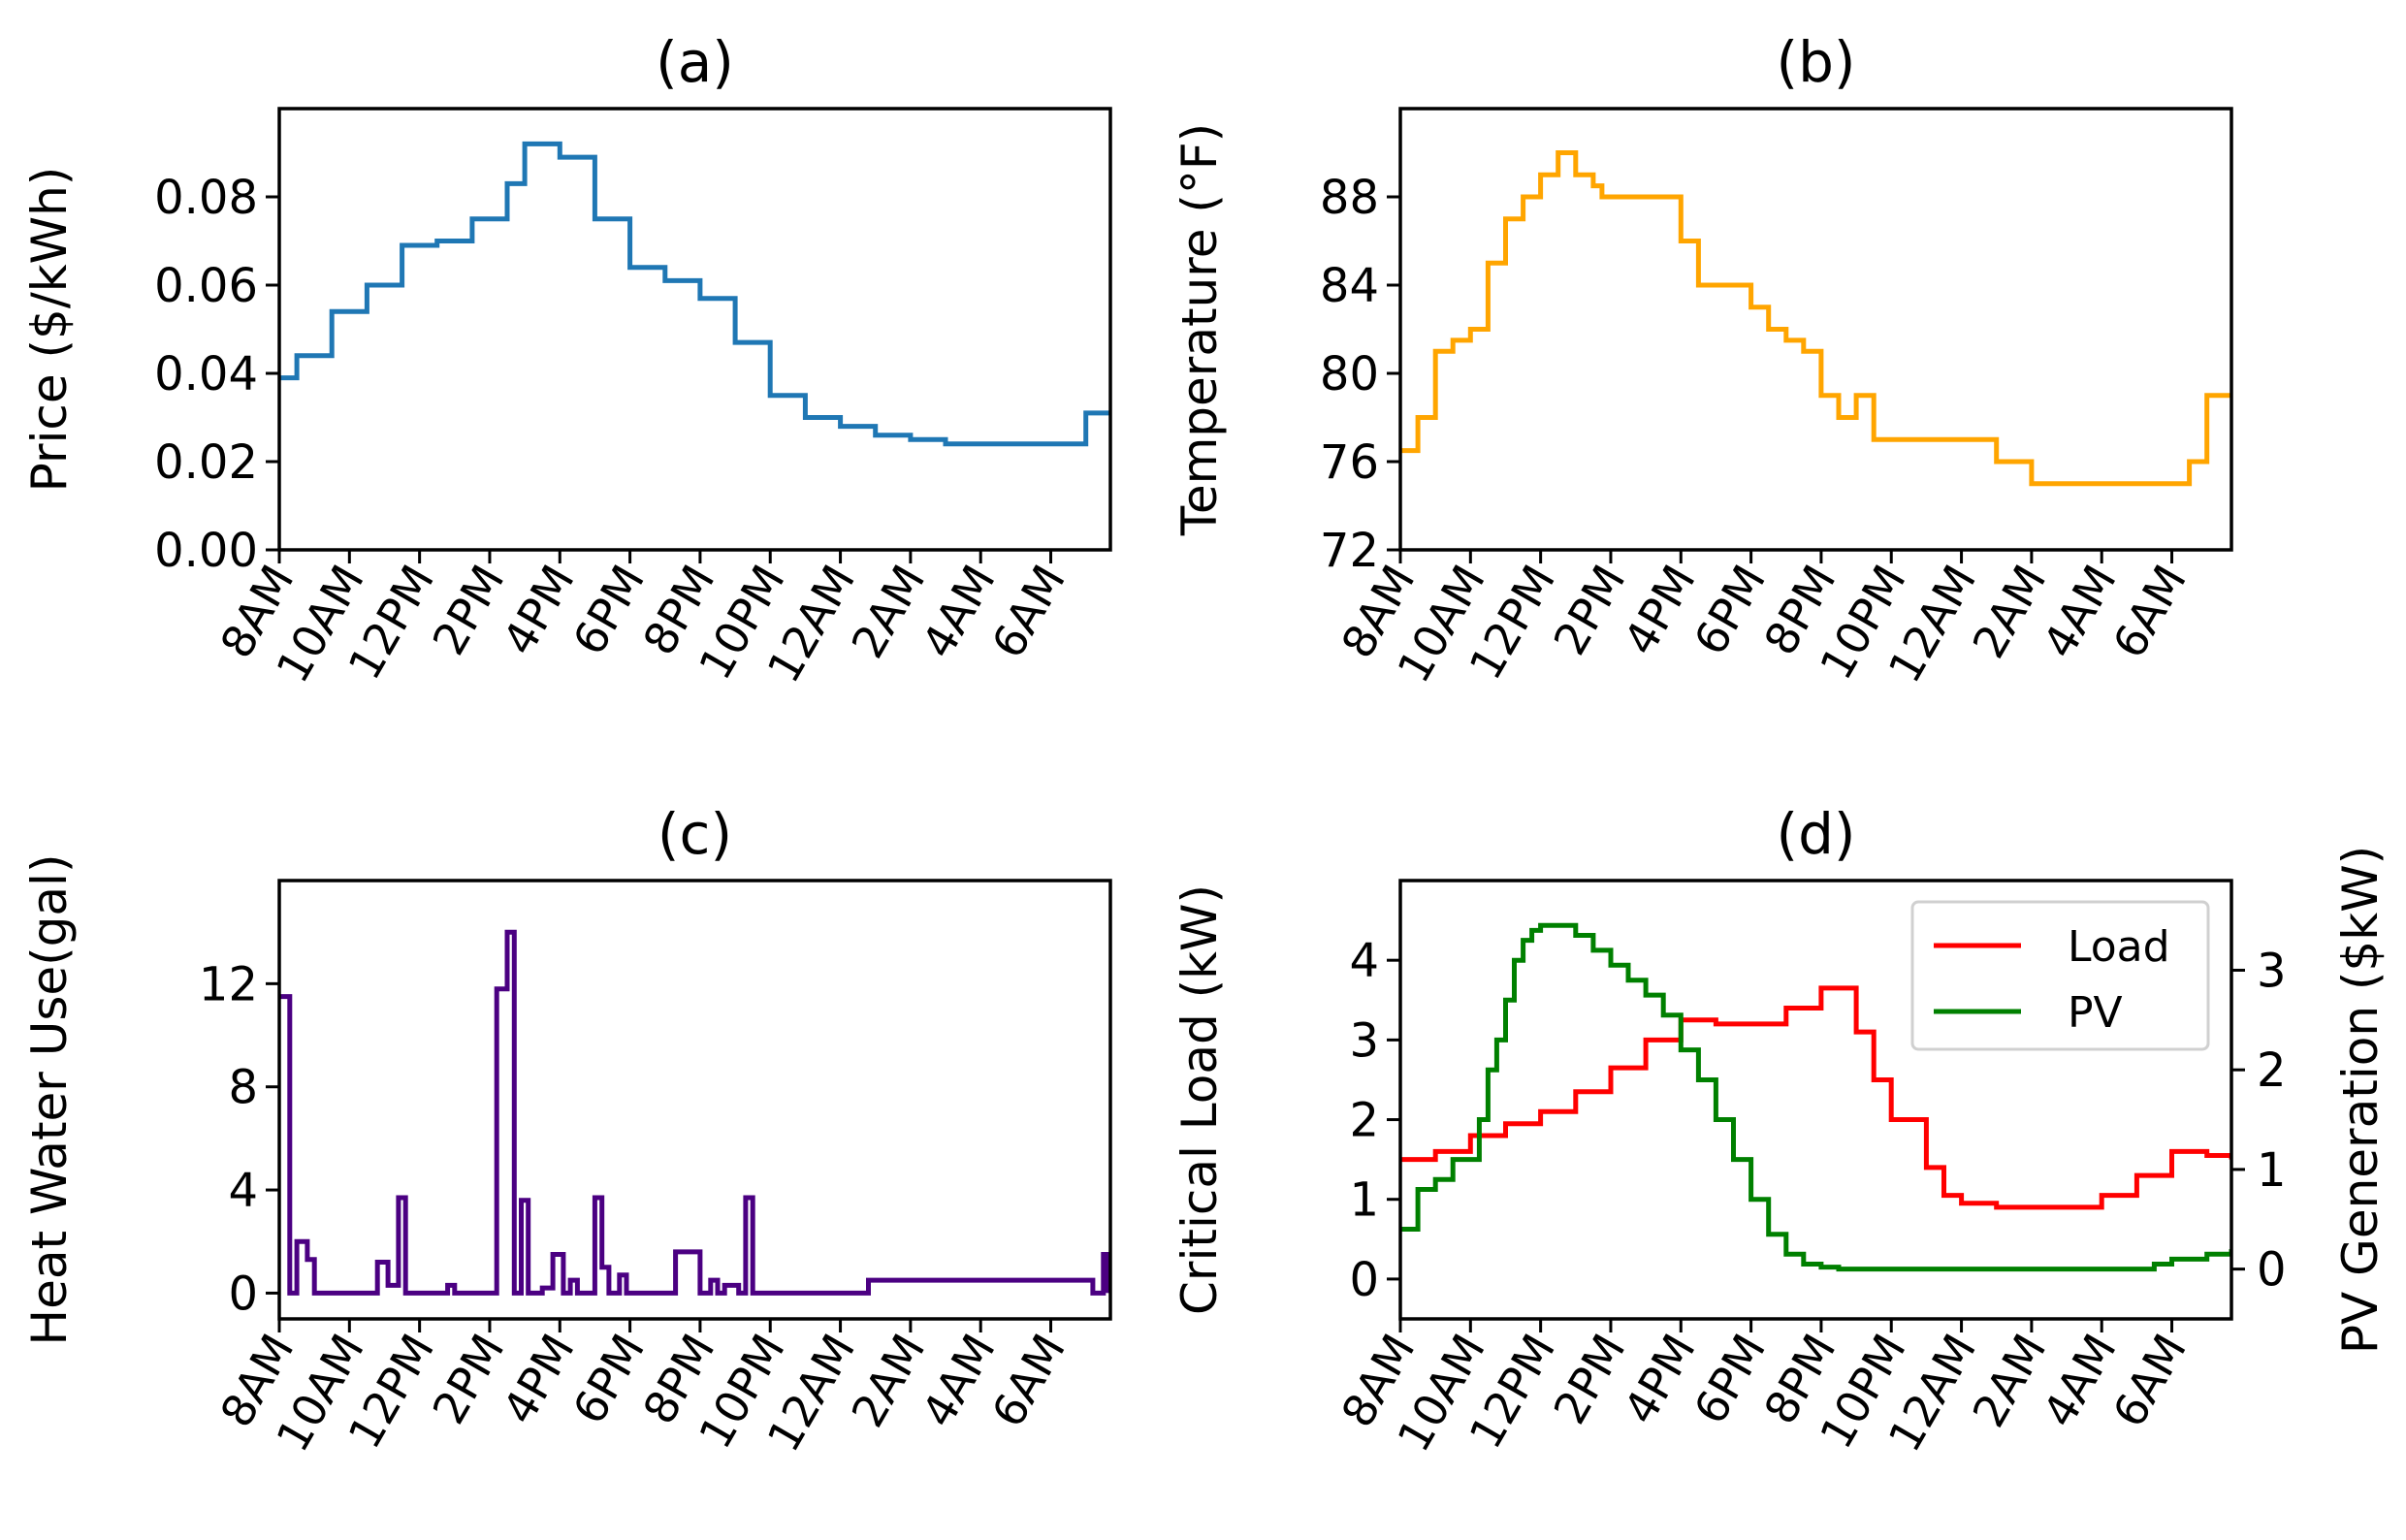 This screenshot has height=1540, width=2406. Describe the element at coordinates (1199, 1100) in the screenshot. I see `y-axis-label: Critical Load (kW)` at that location.